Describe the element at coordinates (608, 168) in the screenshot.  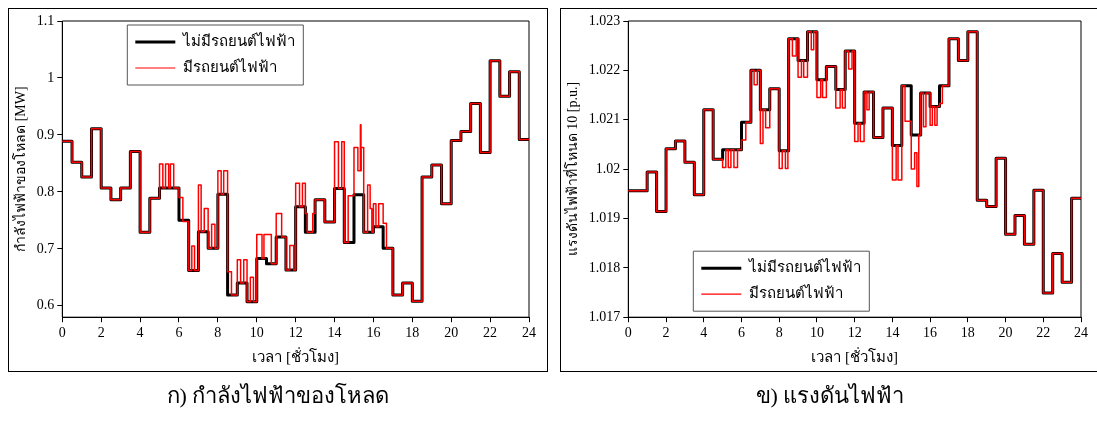
I see `y-tick-label: 1.02` at that location.